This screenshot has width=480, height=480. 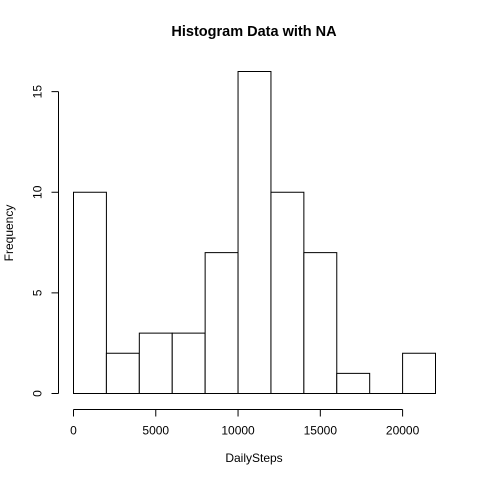 What do you see at coordinates (9, 233) in the screenshot?
I see `y-axis-label: Frequency` at bounding box center [9, 233].